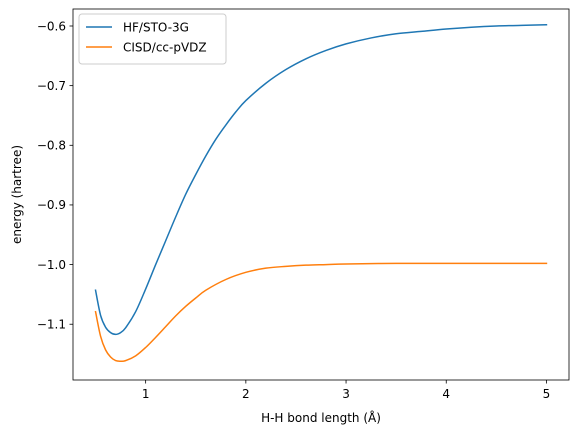  What do you see at coordinates (547, 394) in the screenshot?
I see `x-tick-label: 5` at bounding box center [547, 394].